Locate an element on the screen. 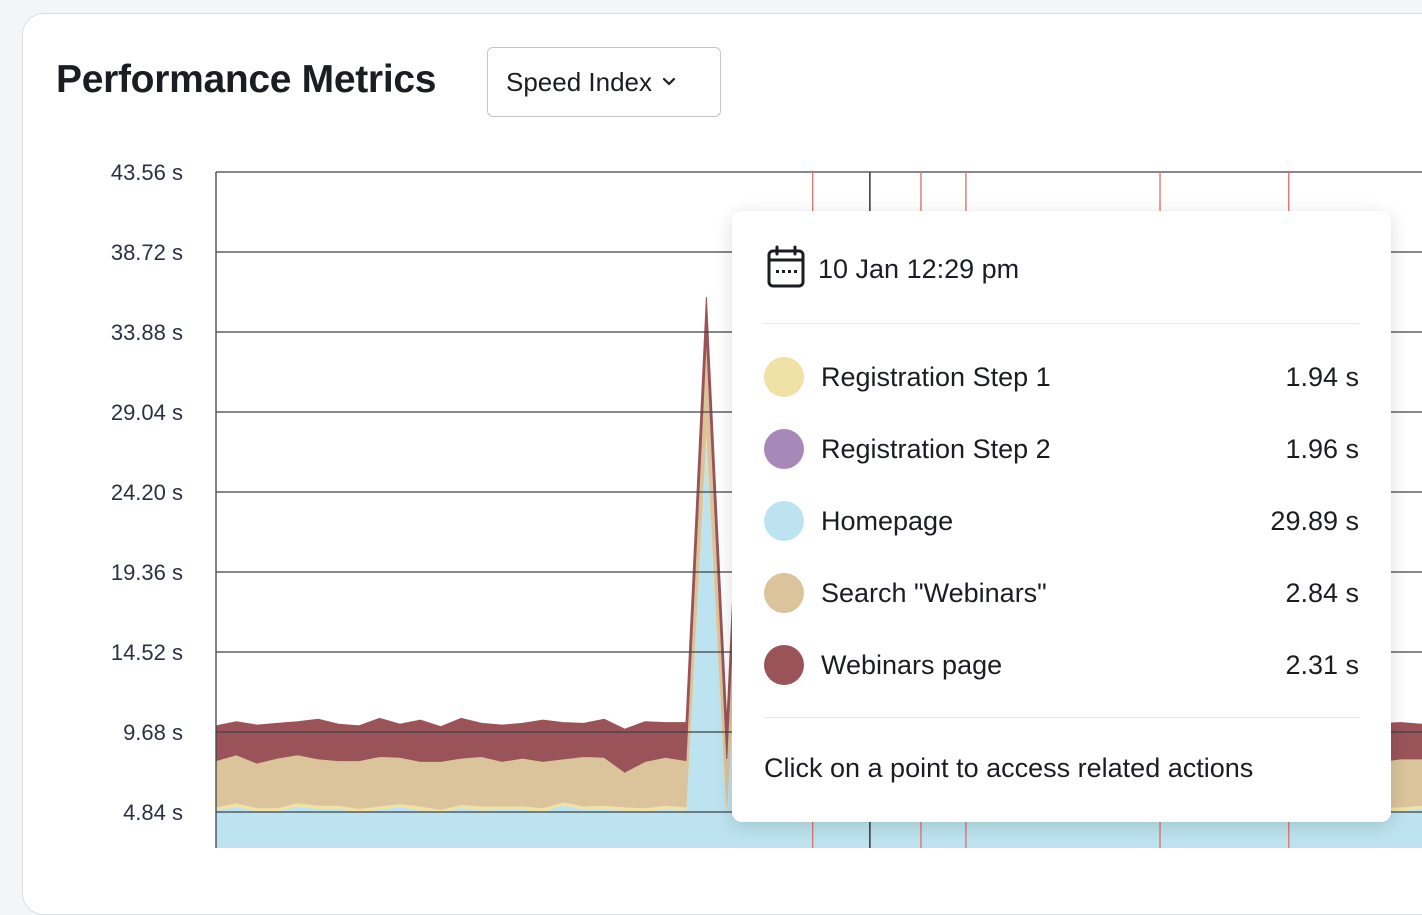 This screenshot has width=1422, height=915. y-tick-label: 19.36 s is located at coordinates (147, 572).